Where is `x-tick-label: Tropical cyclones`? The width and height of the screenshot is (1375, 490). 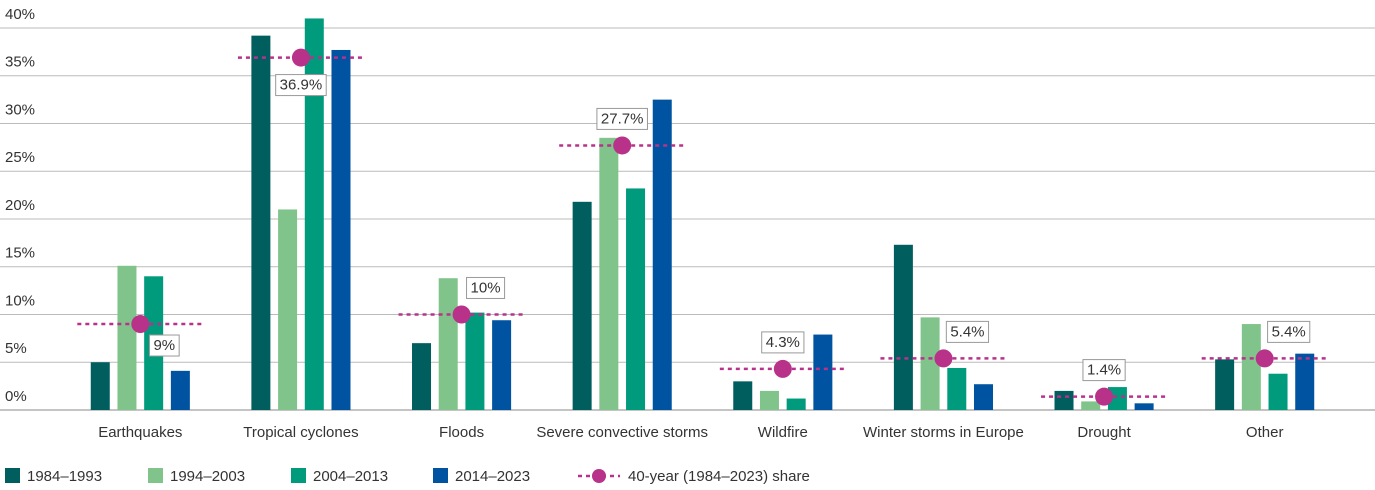 x-tick-label: Tropical cyclones is located at coordinates (300, 432).